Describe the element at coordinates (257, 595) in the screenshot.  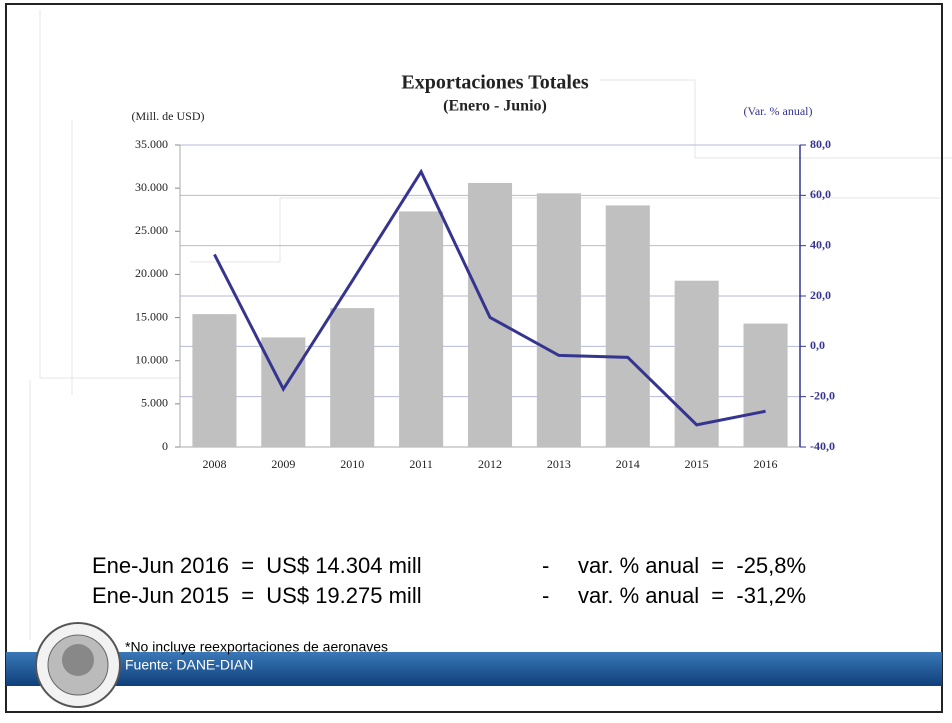
I see `summary-text: Ene-Jun 2015 = US$ 19.275 mill` at that location.